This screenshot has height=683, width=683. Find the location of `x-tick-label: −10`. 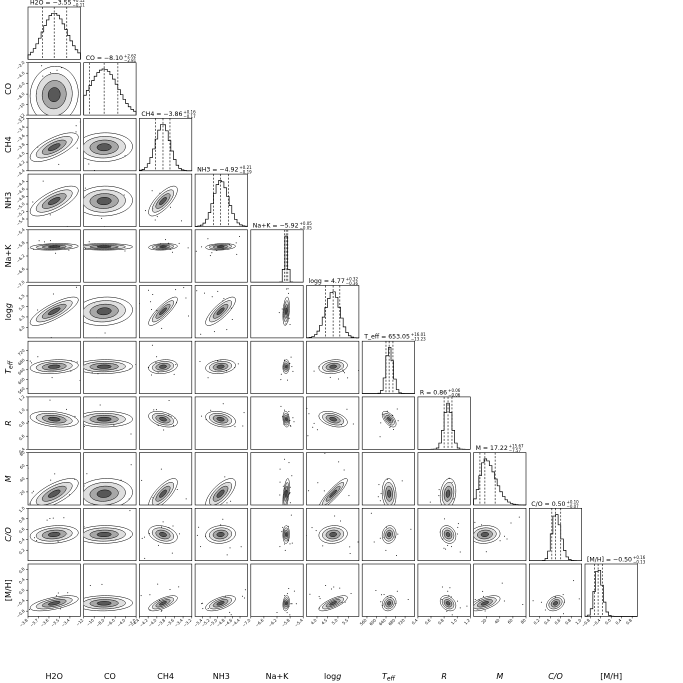

x-tick-label: −10 is located at coordinates (90, 622).